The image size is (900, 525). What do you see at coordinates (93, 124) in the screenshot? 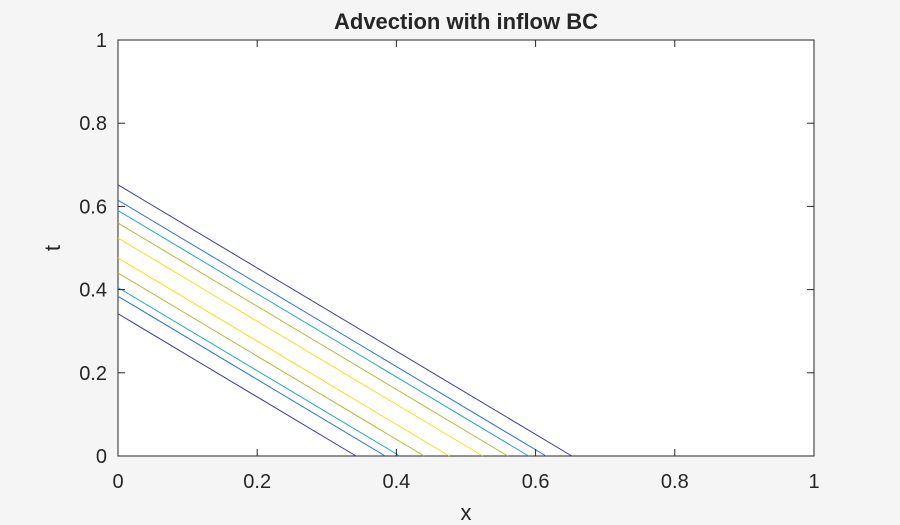
I see `y-tick-label: 0.8` at bounding box center [93, 124].